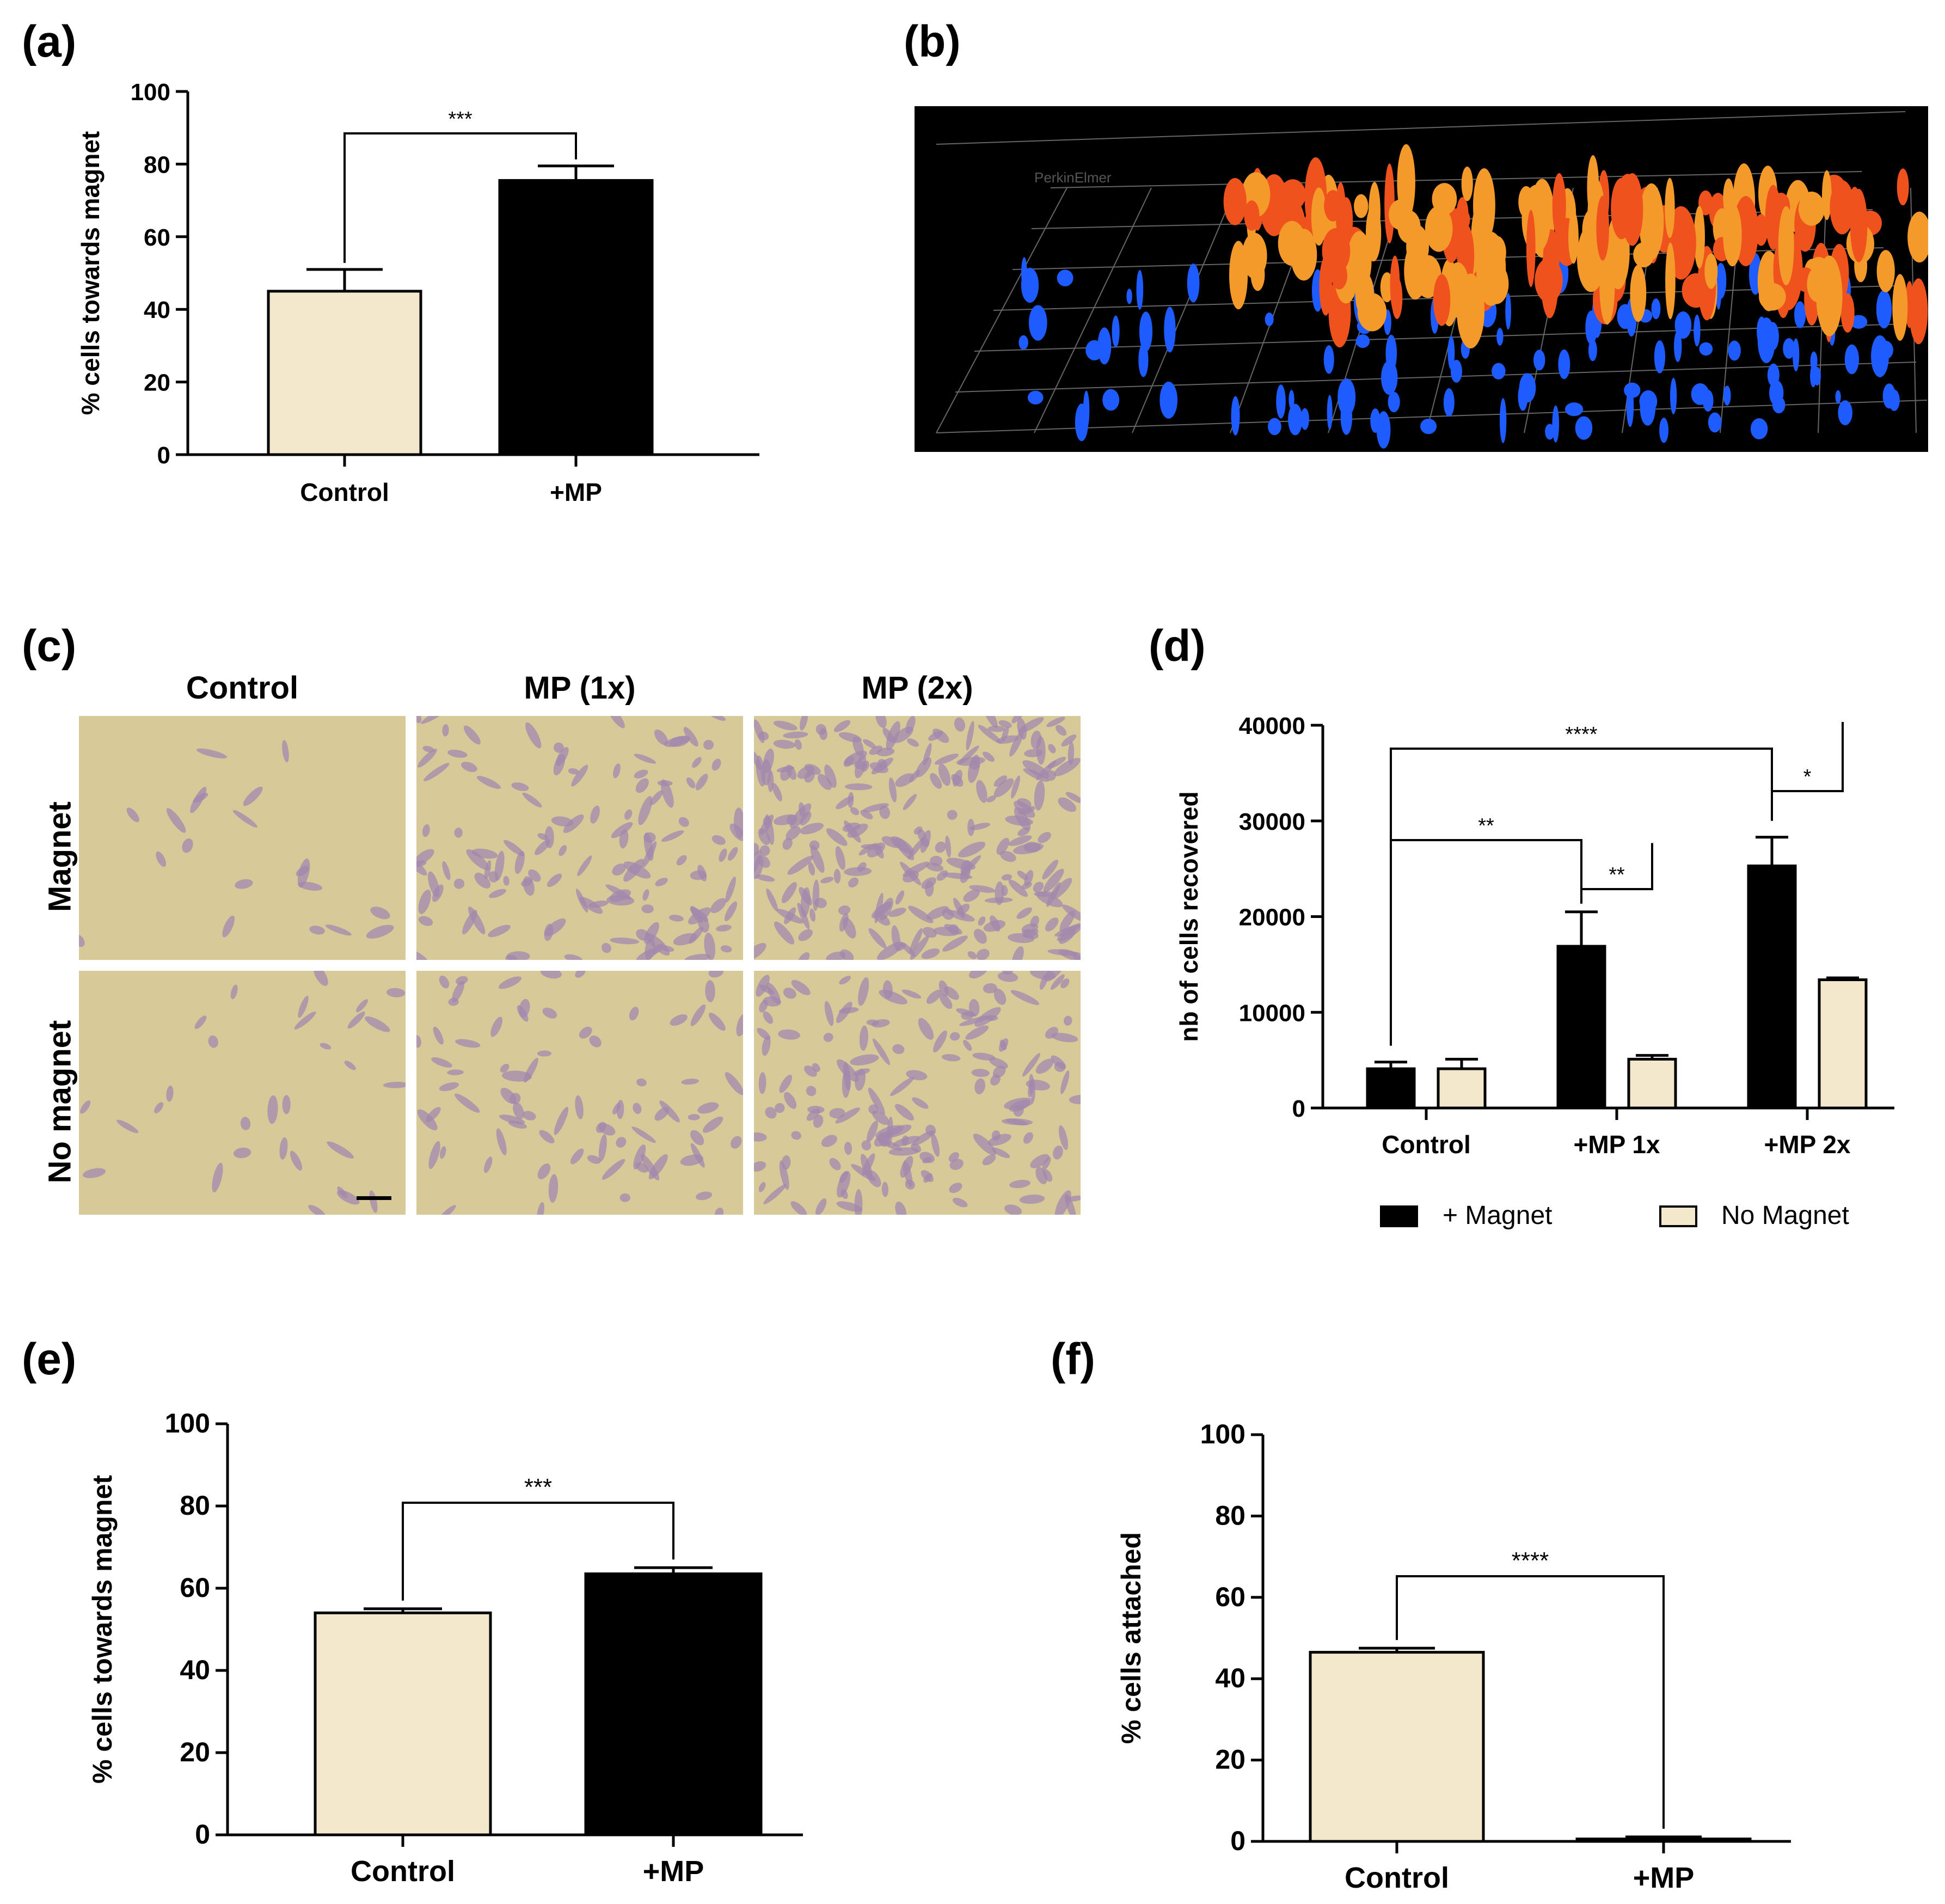 The height and width of the screenshot is (1904, 1945). I want to click on row-label-magnet: Magnet, so click(60, 856).